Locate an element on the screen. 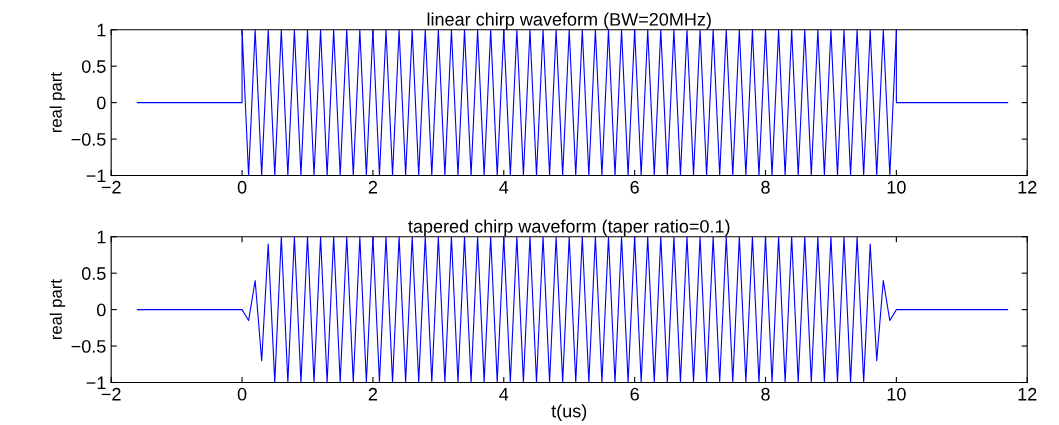 Image resolution: width=1059 pixels, height=425 pixels. x-axis-title: t(us) is located at coordinates (569, 413).